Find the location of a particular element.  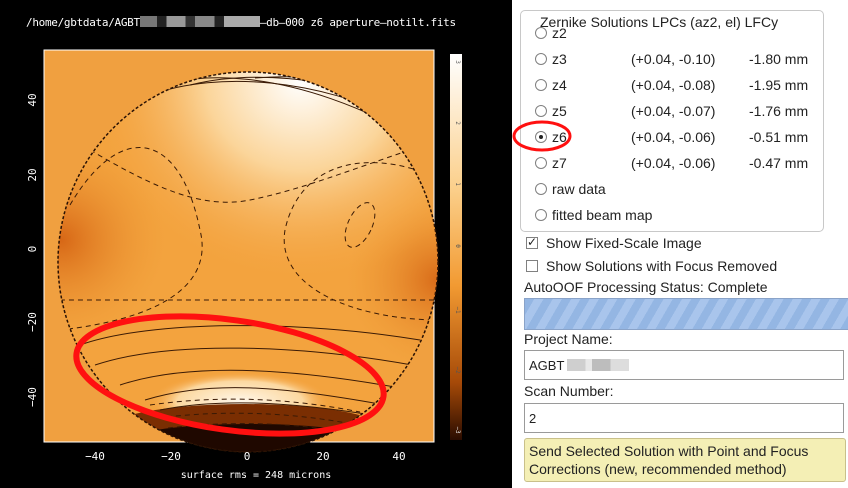

y-tick-label: 20 is located at coordinates (32, 174).